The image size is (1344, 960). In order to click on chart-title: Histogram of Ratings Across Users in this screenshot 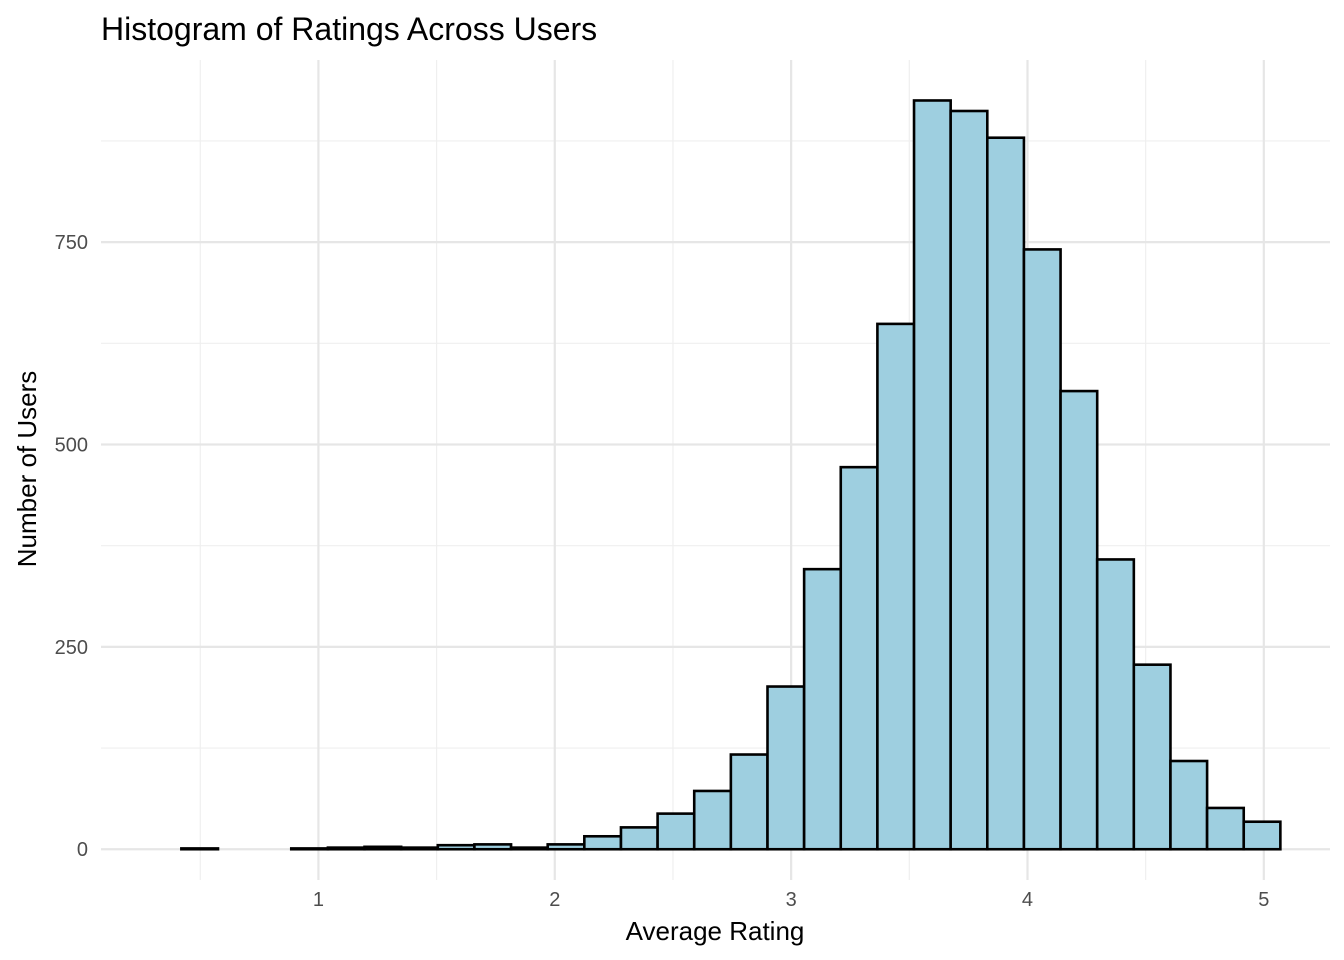, I will do `click(349, 29)`.